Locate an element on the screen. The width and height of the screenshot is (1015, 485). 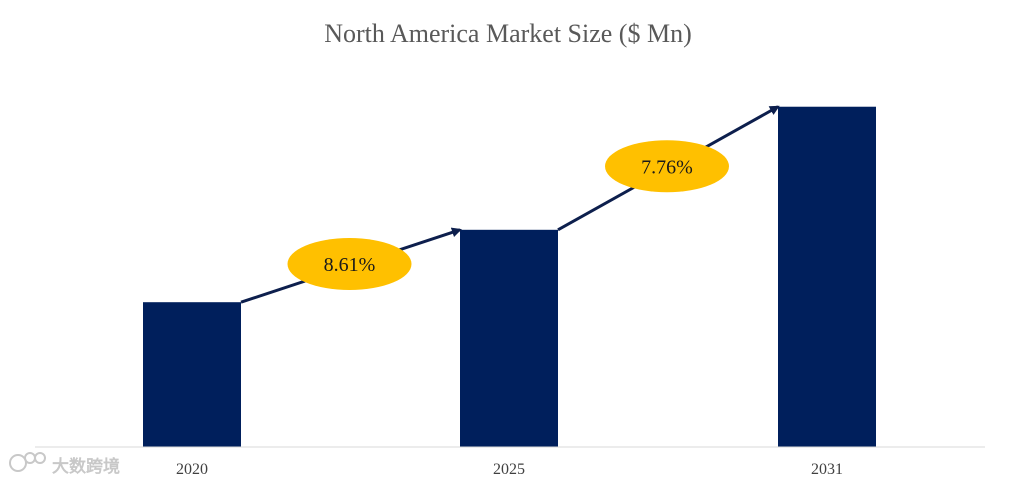
x-tick-labels-group: 2020 2025 2031 is located at coordinates (509, 469).